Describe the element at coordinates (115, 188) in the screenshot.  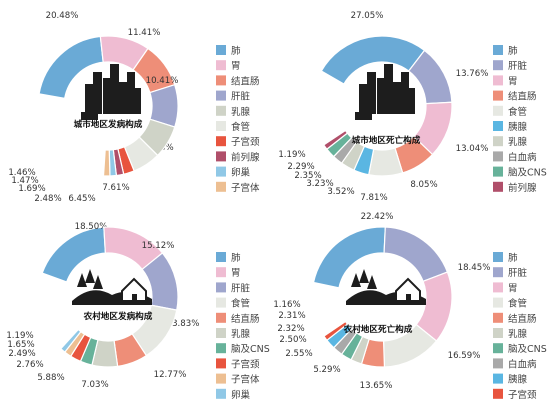
I see `slice-value-label: 7.61%` at that location.